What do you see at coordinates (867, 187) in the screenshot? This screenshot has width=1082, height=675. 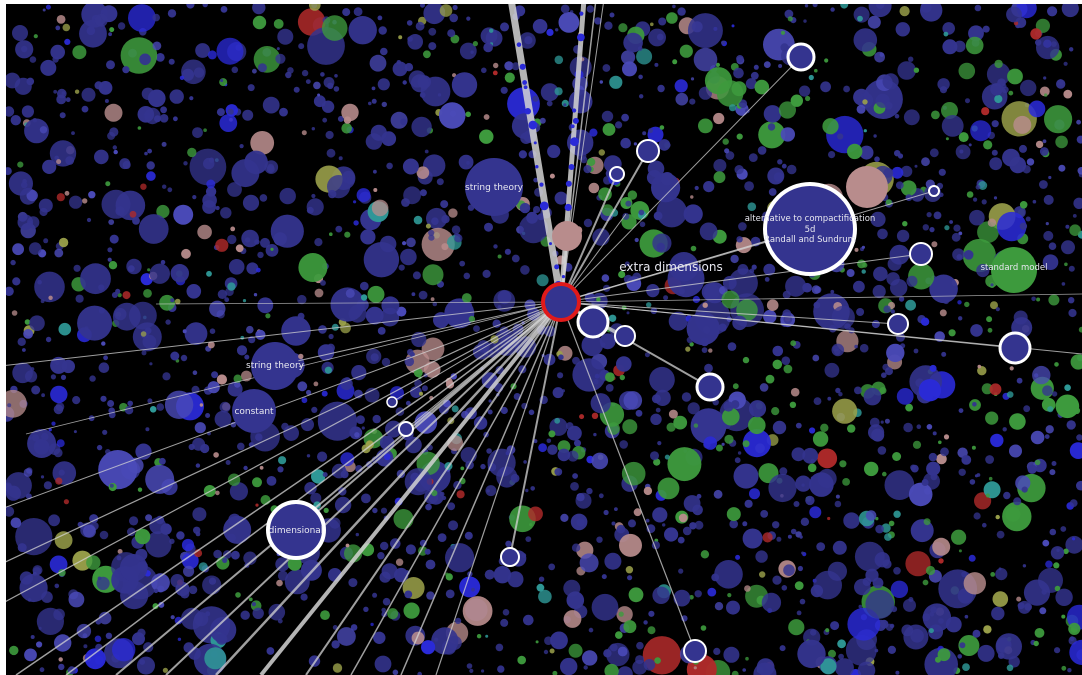 I see `node-pink-large` at bounding box center [867, 187].